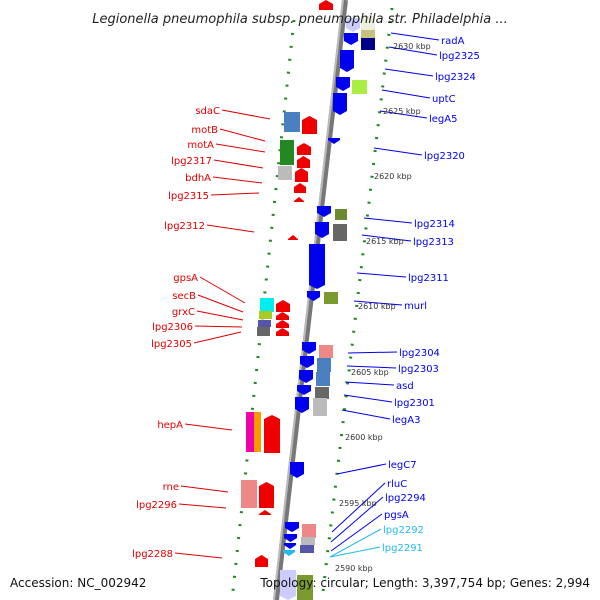 The image size is (600, 600). I want to click on gene-label-lpg2301: lpg2301, so click(414, 403).